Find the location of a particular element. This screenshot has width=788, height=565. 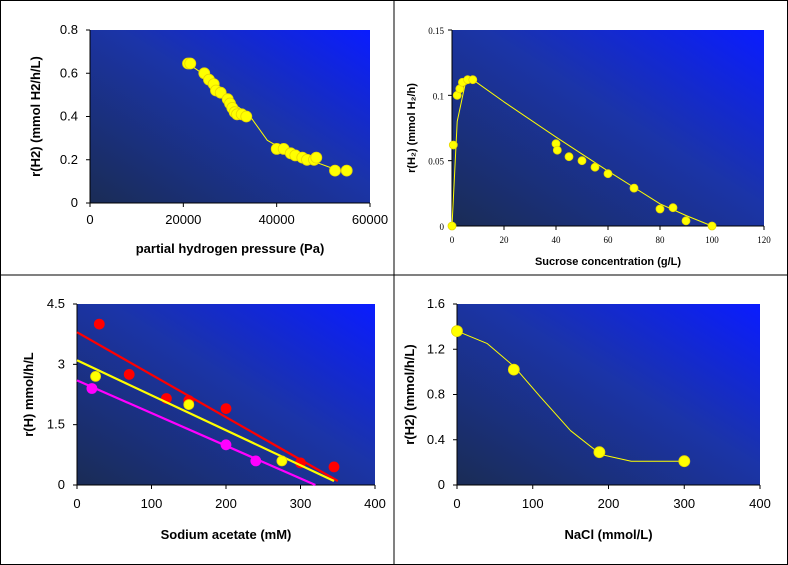

y-axis-label: r(H2) (mmol/h/L) is located at coordinates (409, 394).